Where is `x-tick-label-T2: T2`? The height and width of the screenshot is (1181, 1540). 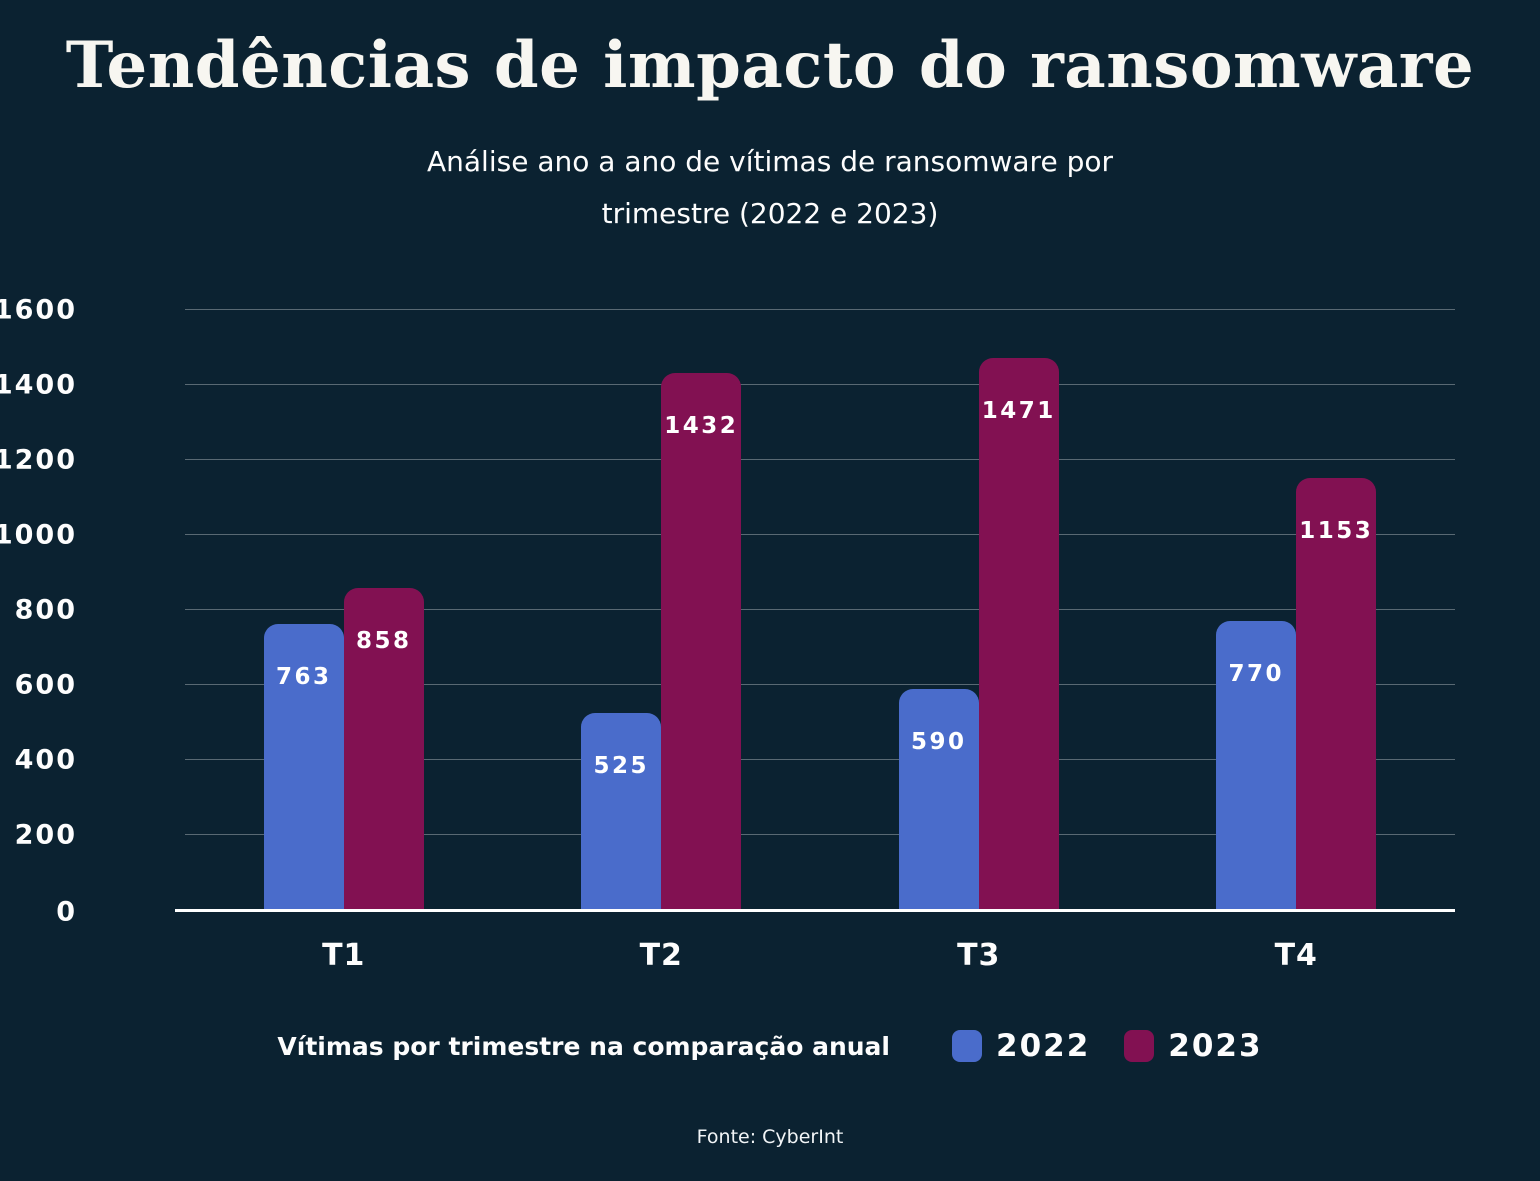
x-tick-label-T2: T2 is located at coordinates (661, 955).